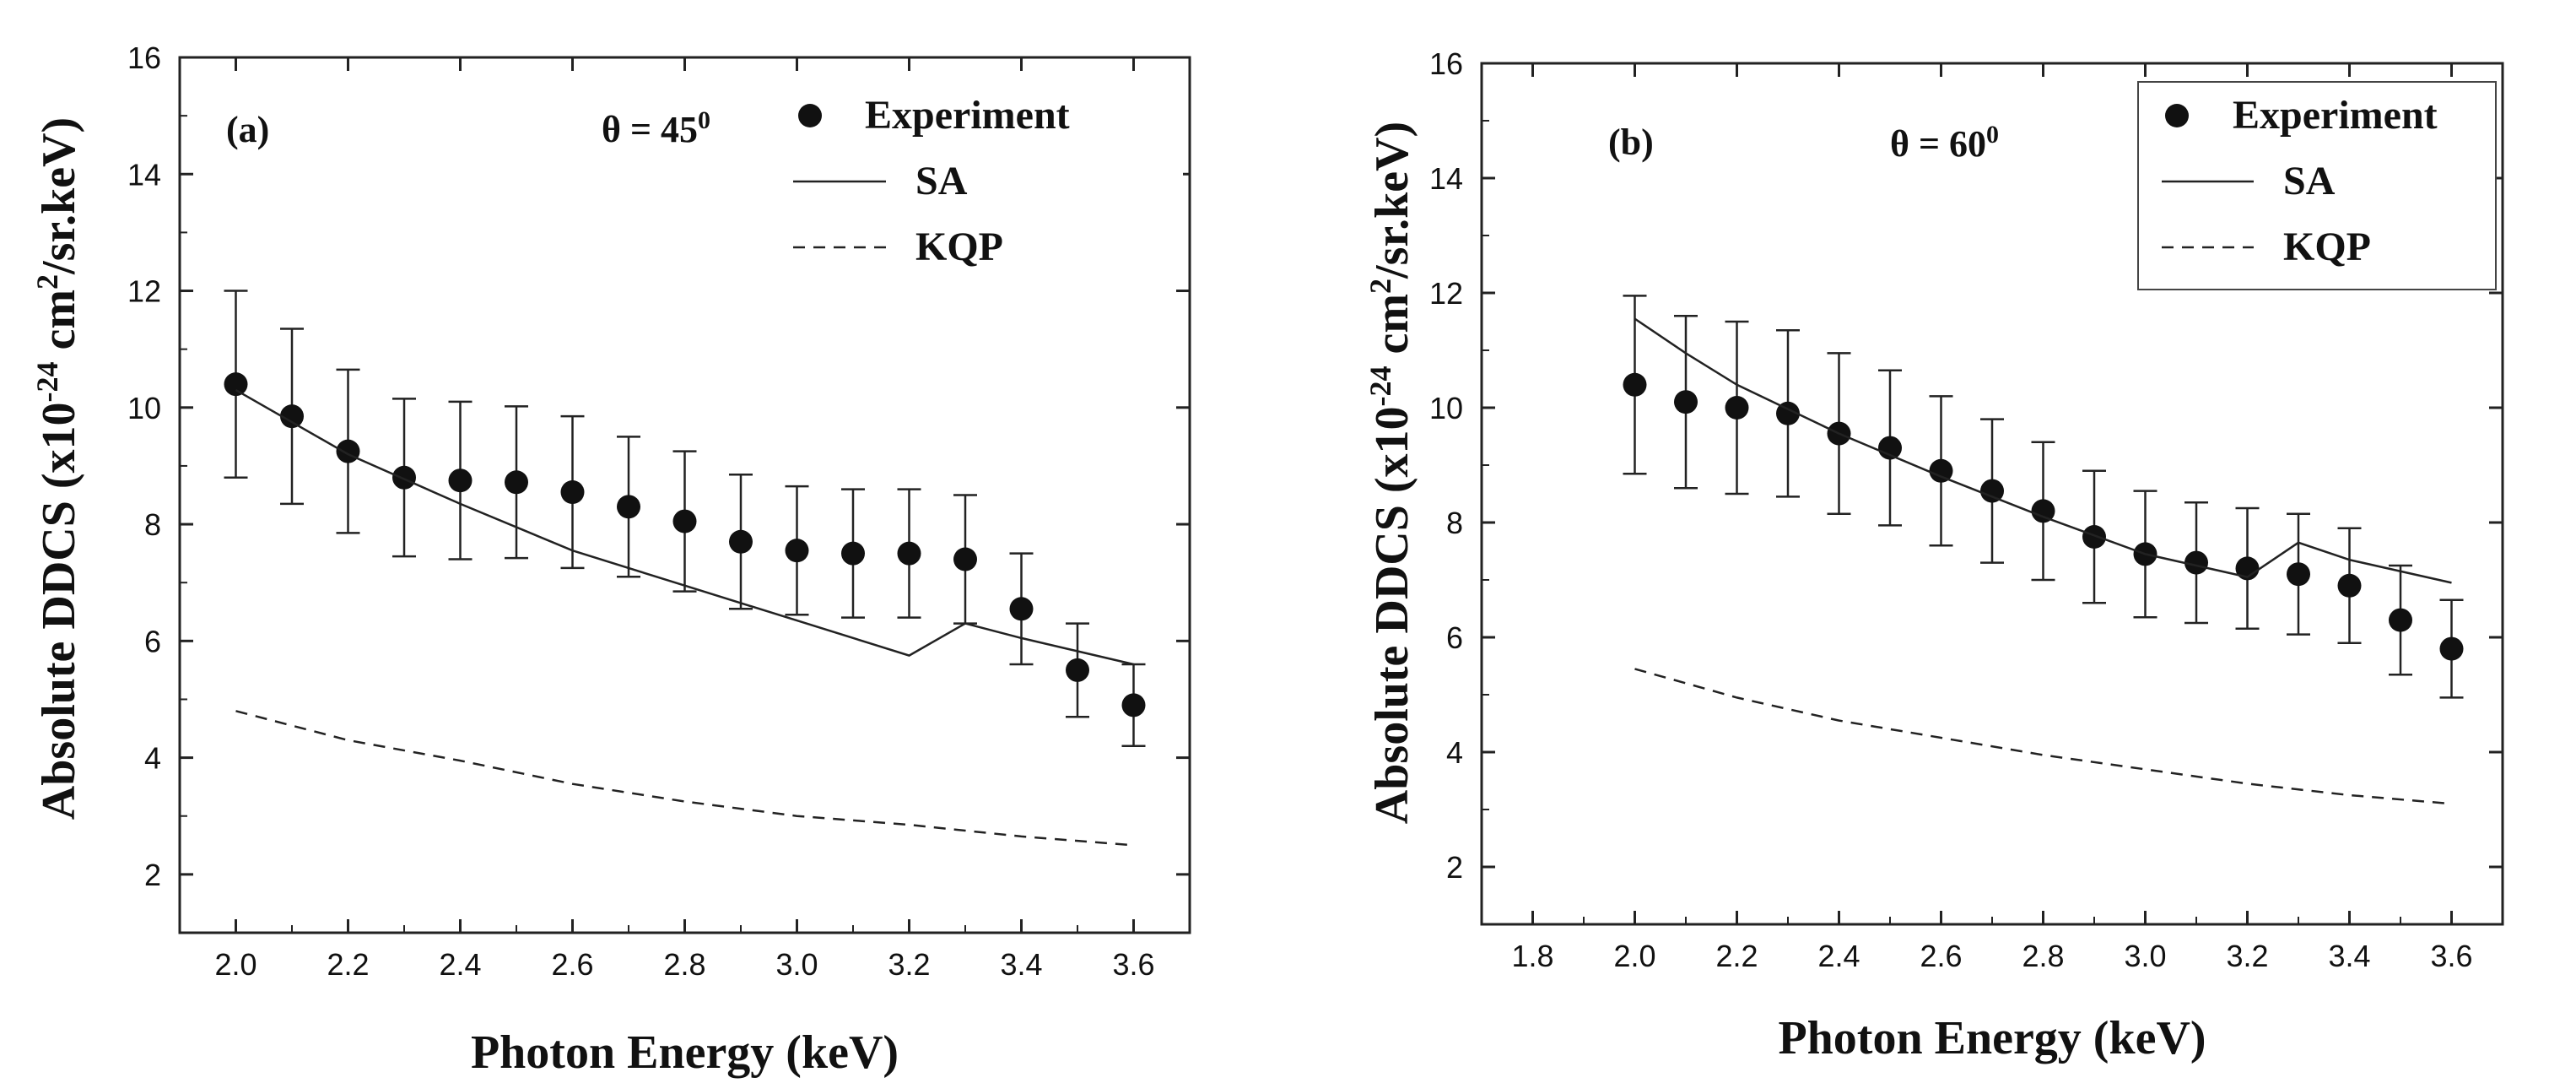 The height and width of the screenshot is (1083, 2576). I want to click on legend-marker-experiment-a, so click(810, 115).